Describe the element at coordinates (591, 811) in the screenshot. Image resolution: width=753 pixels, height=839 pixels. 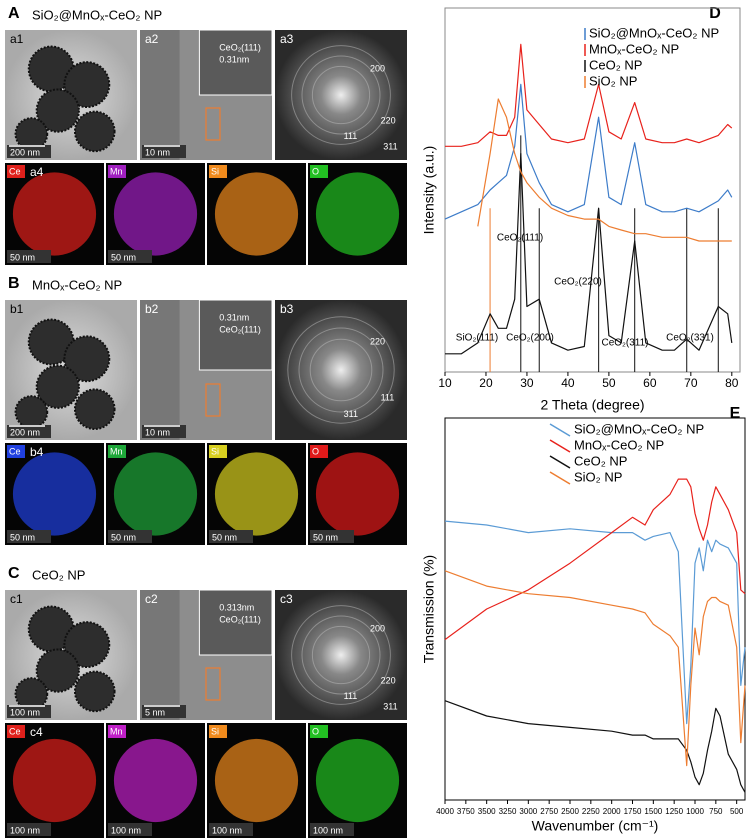
I see `x-tick-label: 2250` at that location.